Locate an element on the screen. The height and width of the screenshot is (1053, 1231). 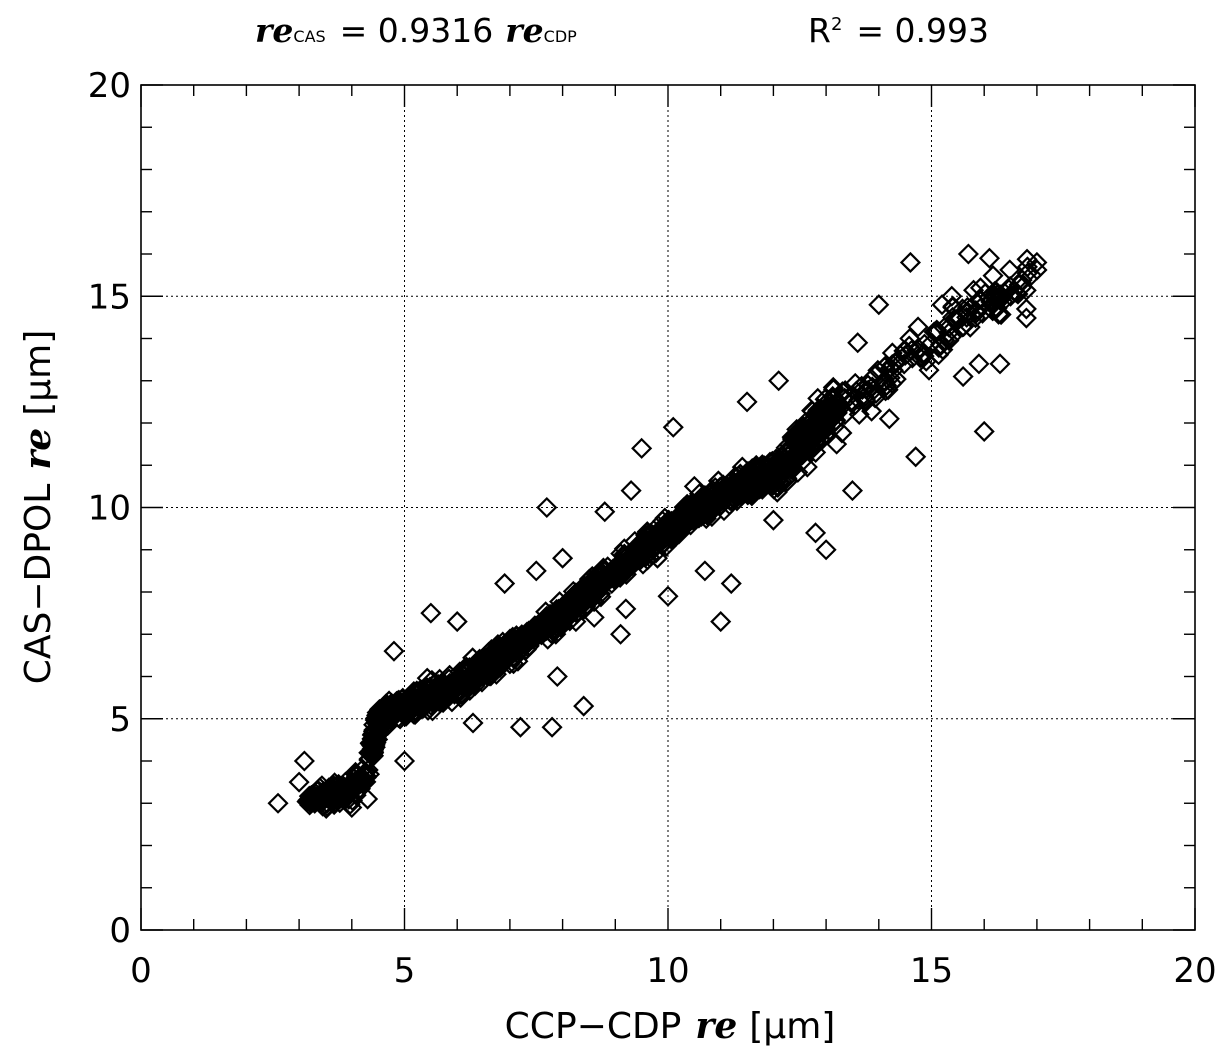
fit-lhs-sub: CAS is located at coordinates (309, 36).